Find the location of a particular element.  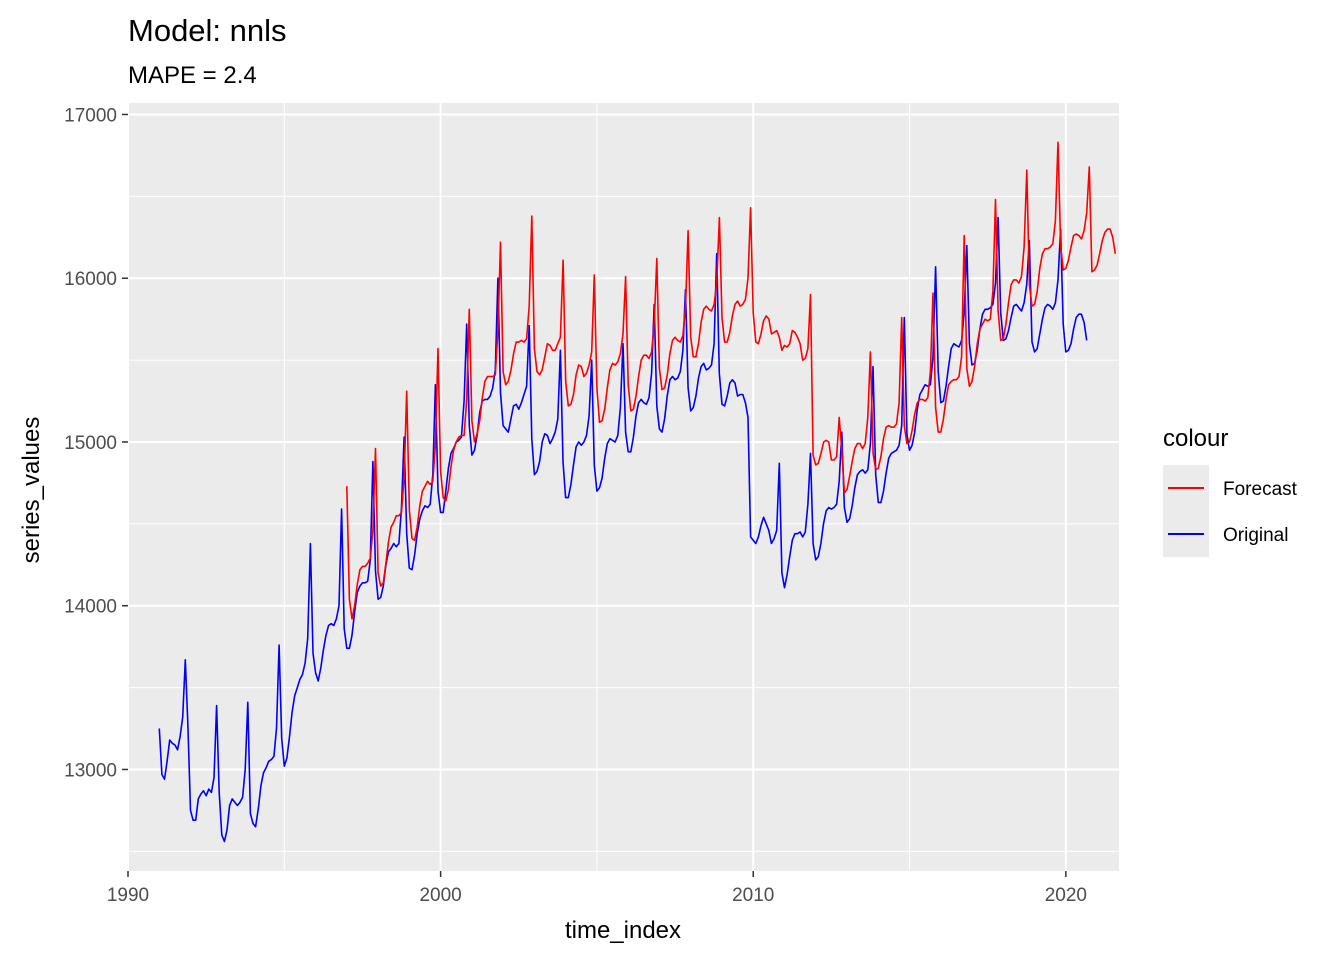

x-tick-label: 2010 is located at coordinates (753, 895).